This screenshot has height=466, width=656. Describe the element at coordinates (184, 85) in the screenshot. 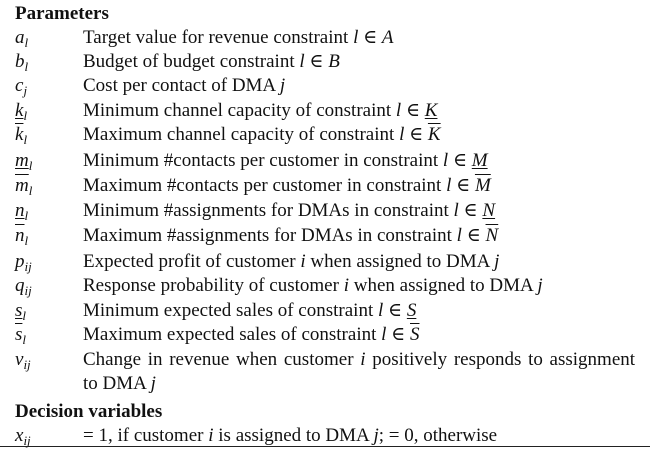

I see `description: Cost per contact of DMA j` at that location.